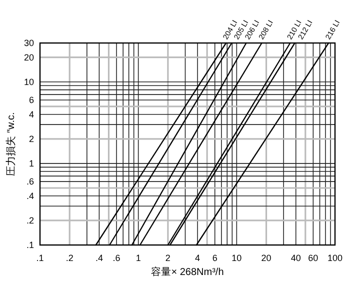 Image resolution: width=361 pixels, height=282 pixels. What do you see at coordinates (29, 43) in the screenshot?
I see `y-tick-label: 30` at bounding box center [29, 43].